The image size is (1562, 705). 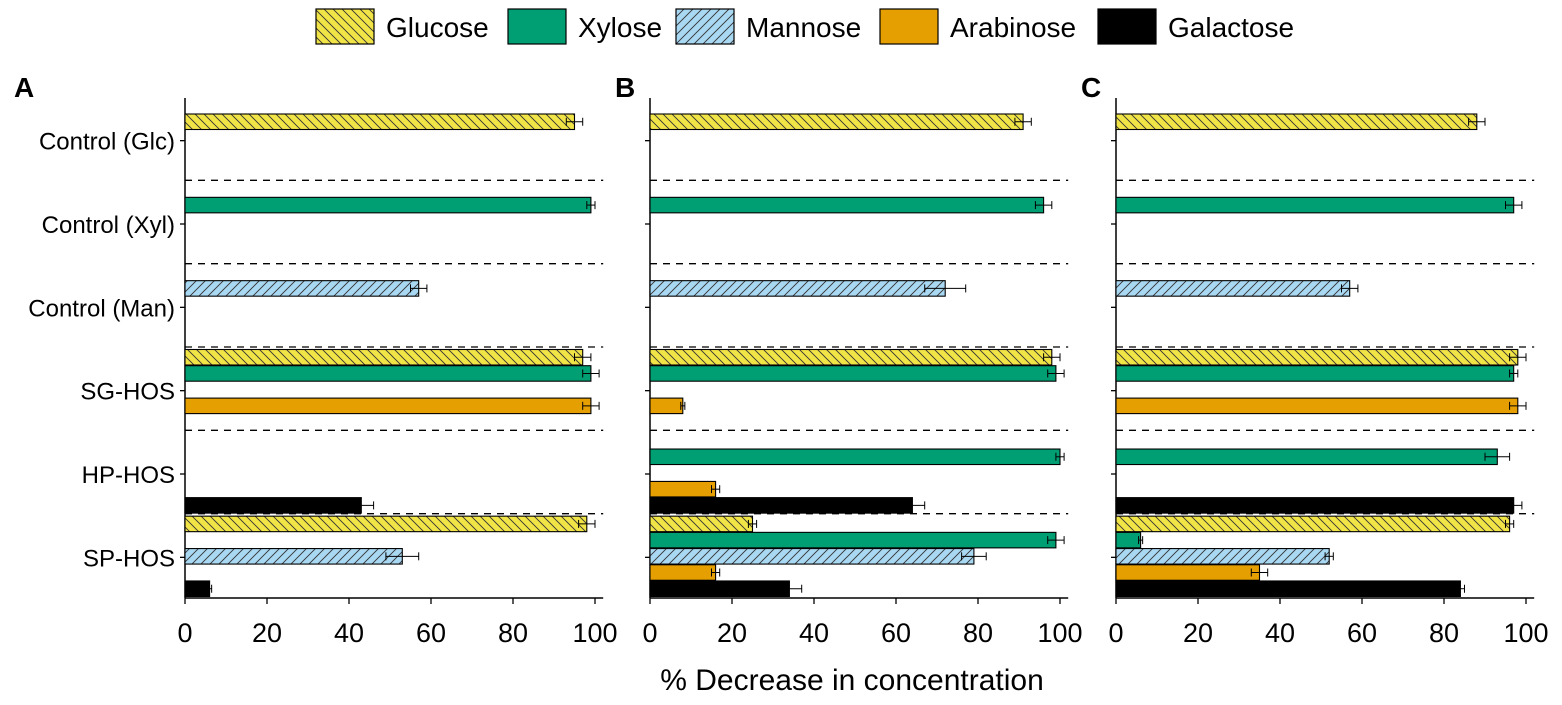 I want to click on legend-label-mannose: Mannose, so click(x=803, y=27).